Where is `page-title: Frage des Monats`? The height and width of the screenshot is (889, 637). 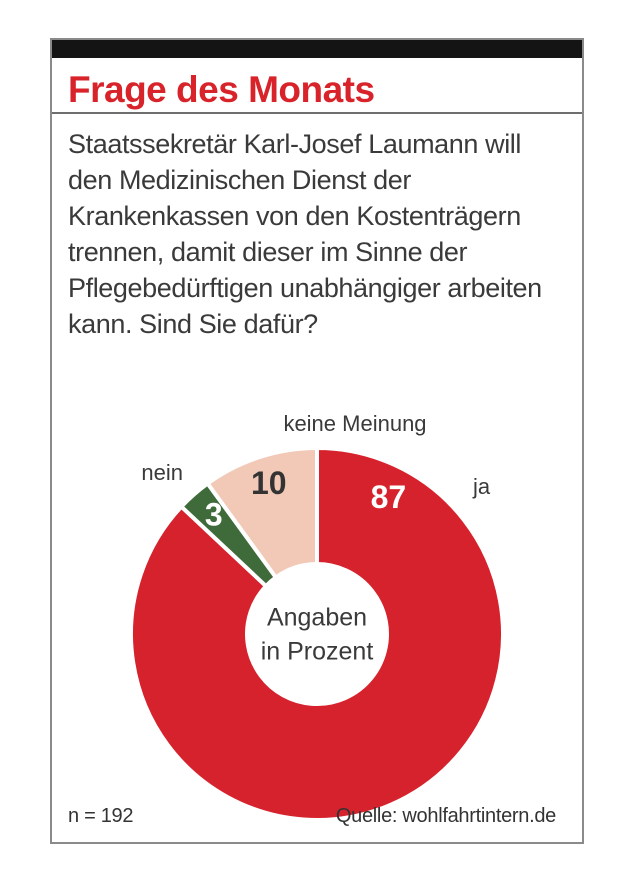
page-title: Frage des Monats is located at coordinates (221, 89).